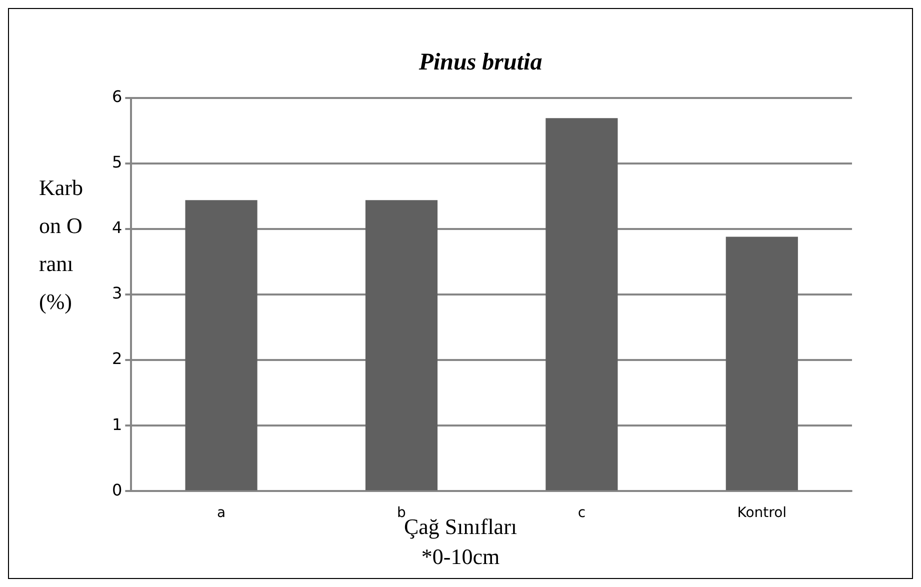 This screenshot has width=921, height=587. What do you see at coordinates (117, 162) in the screenshot?
I see `y-tick-label: 5` at bounding box center [117, 162].